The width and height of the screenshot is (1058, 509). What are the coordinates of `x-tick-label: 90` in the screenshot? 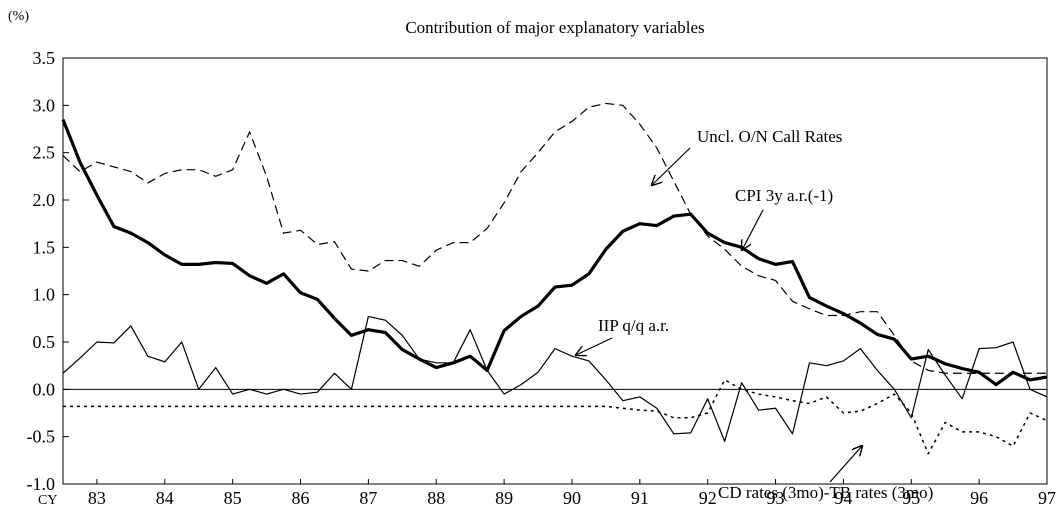 It's located at (572, 498).